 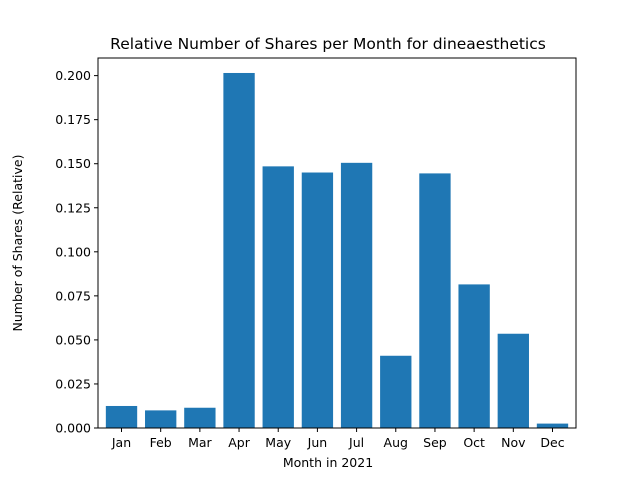 What do you see at coordinates (396, 442) in the screenshot?
I see `x-tick-label-aug: Aug` at bounding box center [396, 442].